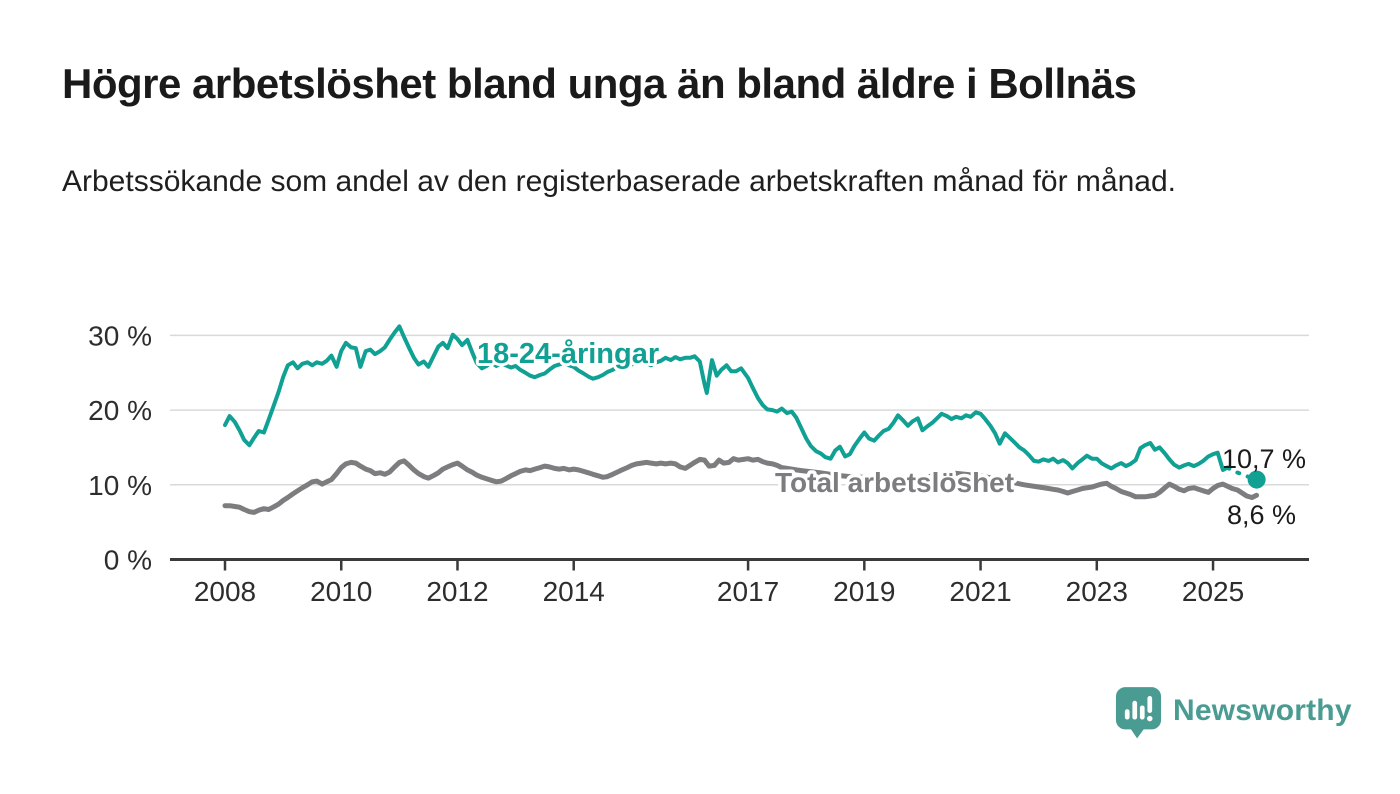  I want to click on series-line-youth-dashed, so click(1242, 473).